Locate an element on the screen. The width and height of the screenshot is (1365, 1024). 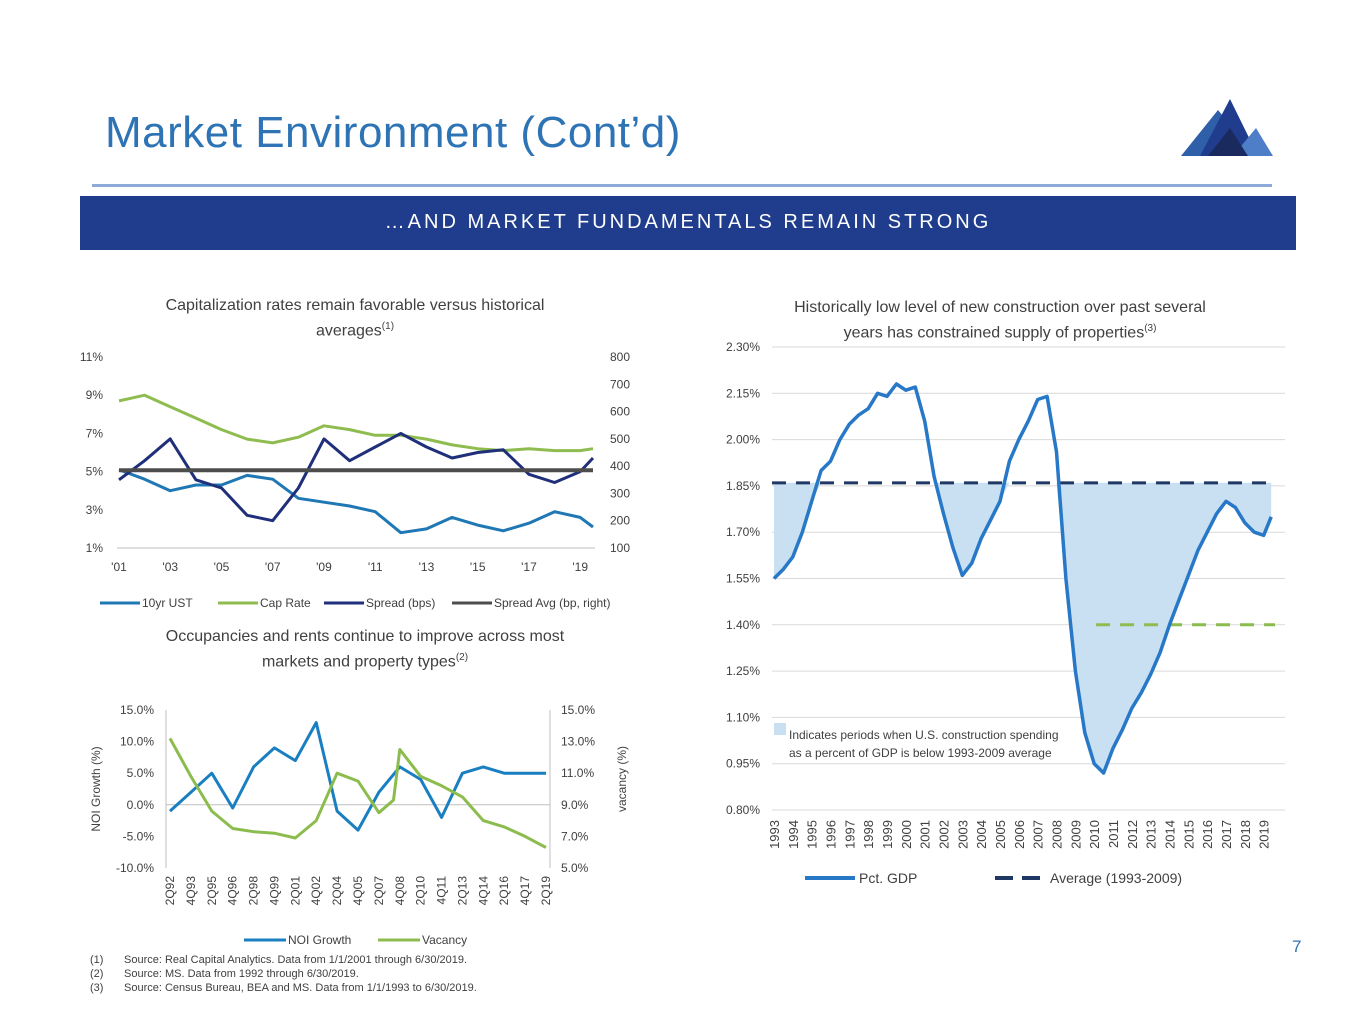
footnote-ref: (2) is located at coordinates (462, 657).